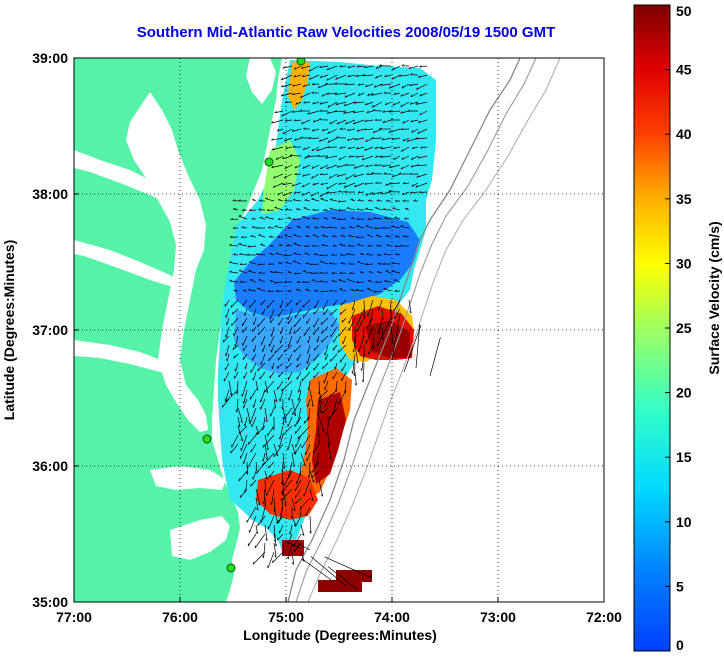 This screenshot has height=659, width=724. What do you see at coordinates (9, 330) in the screenshot?
I see `y-axis-label: Latitude (Degrees:Minutes)` at bounding box center [9, 330].